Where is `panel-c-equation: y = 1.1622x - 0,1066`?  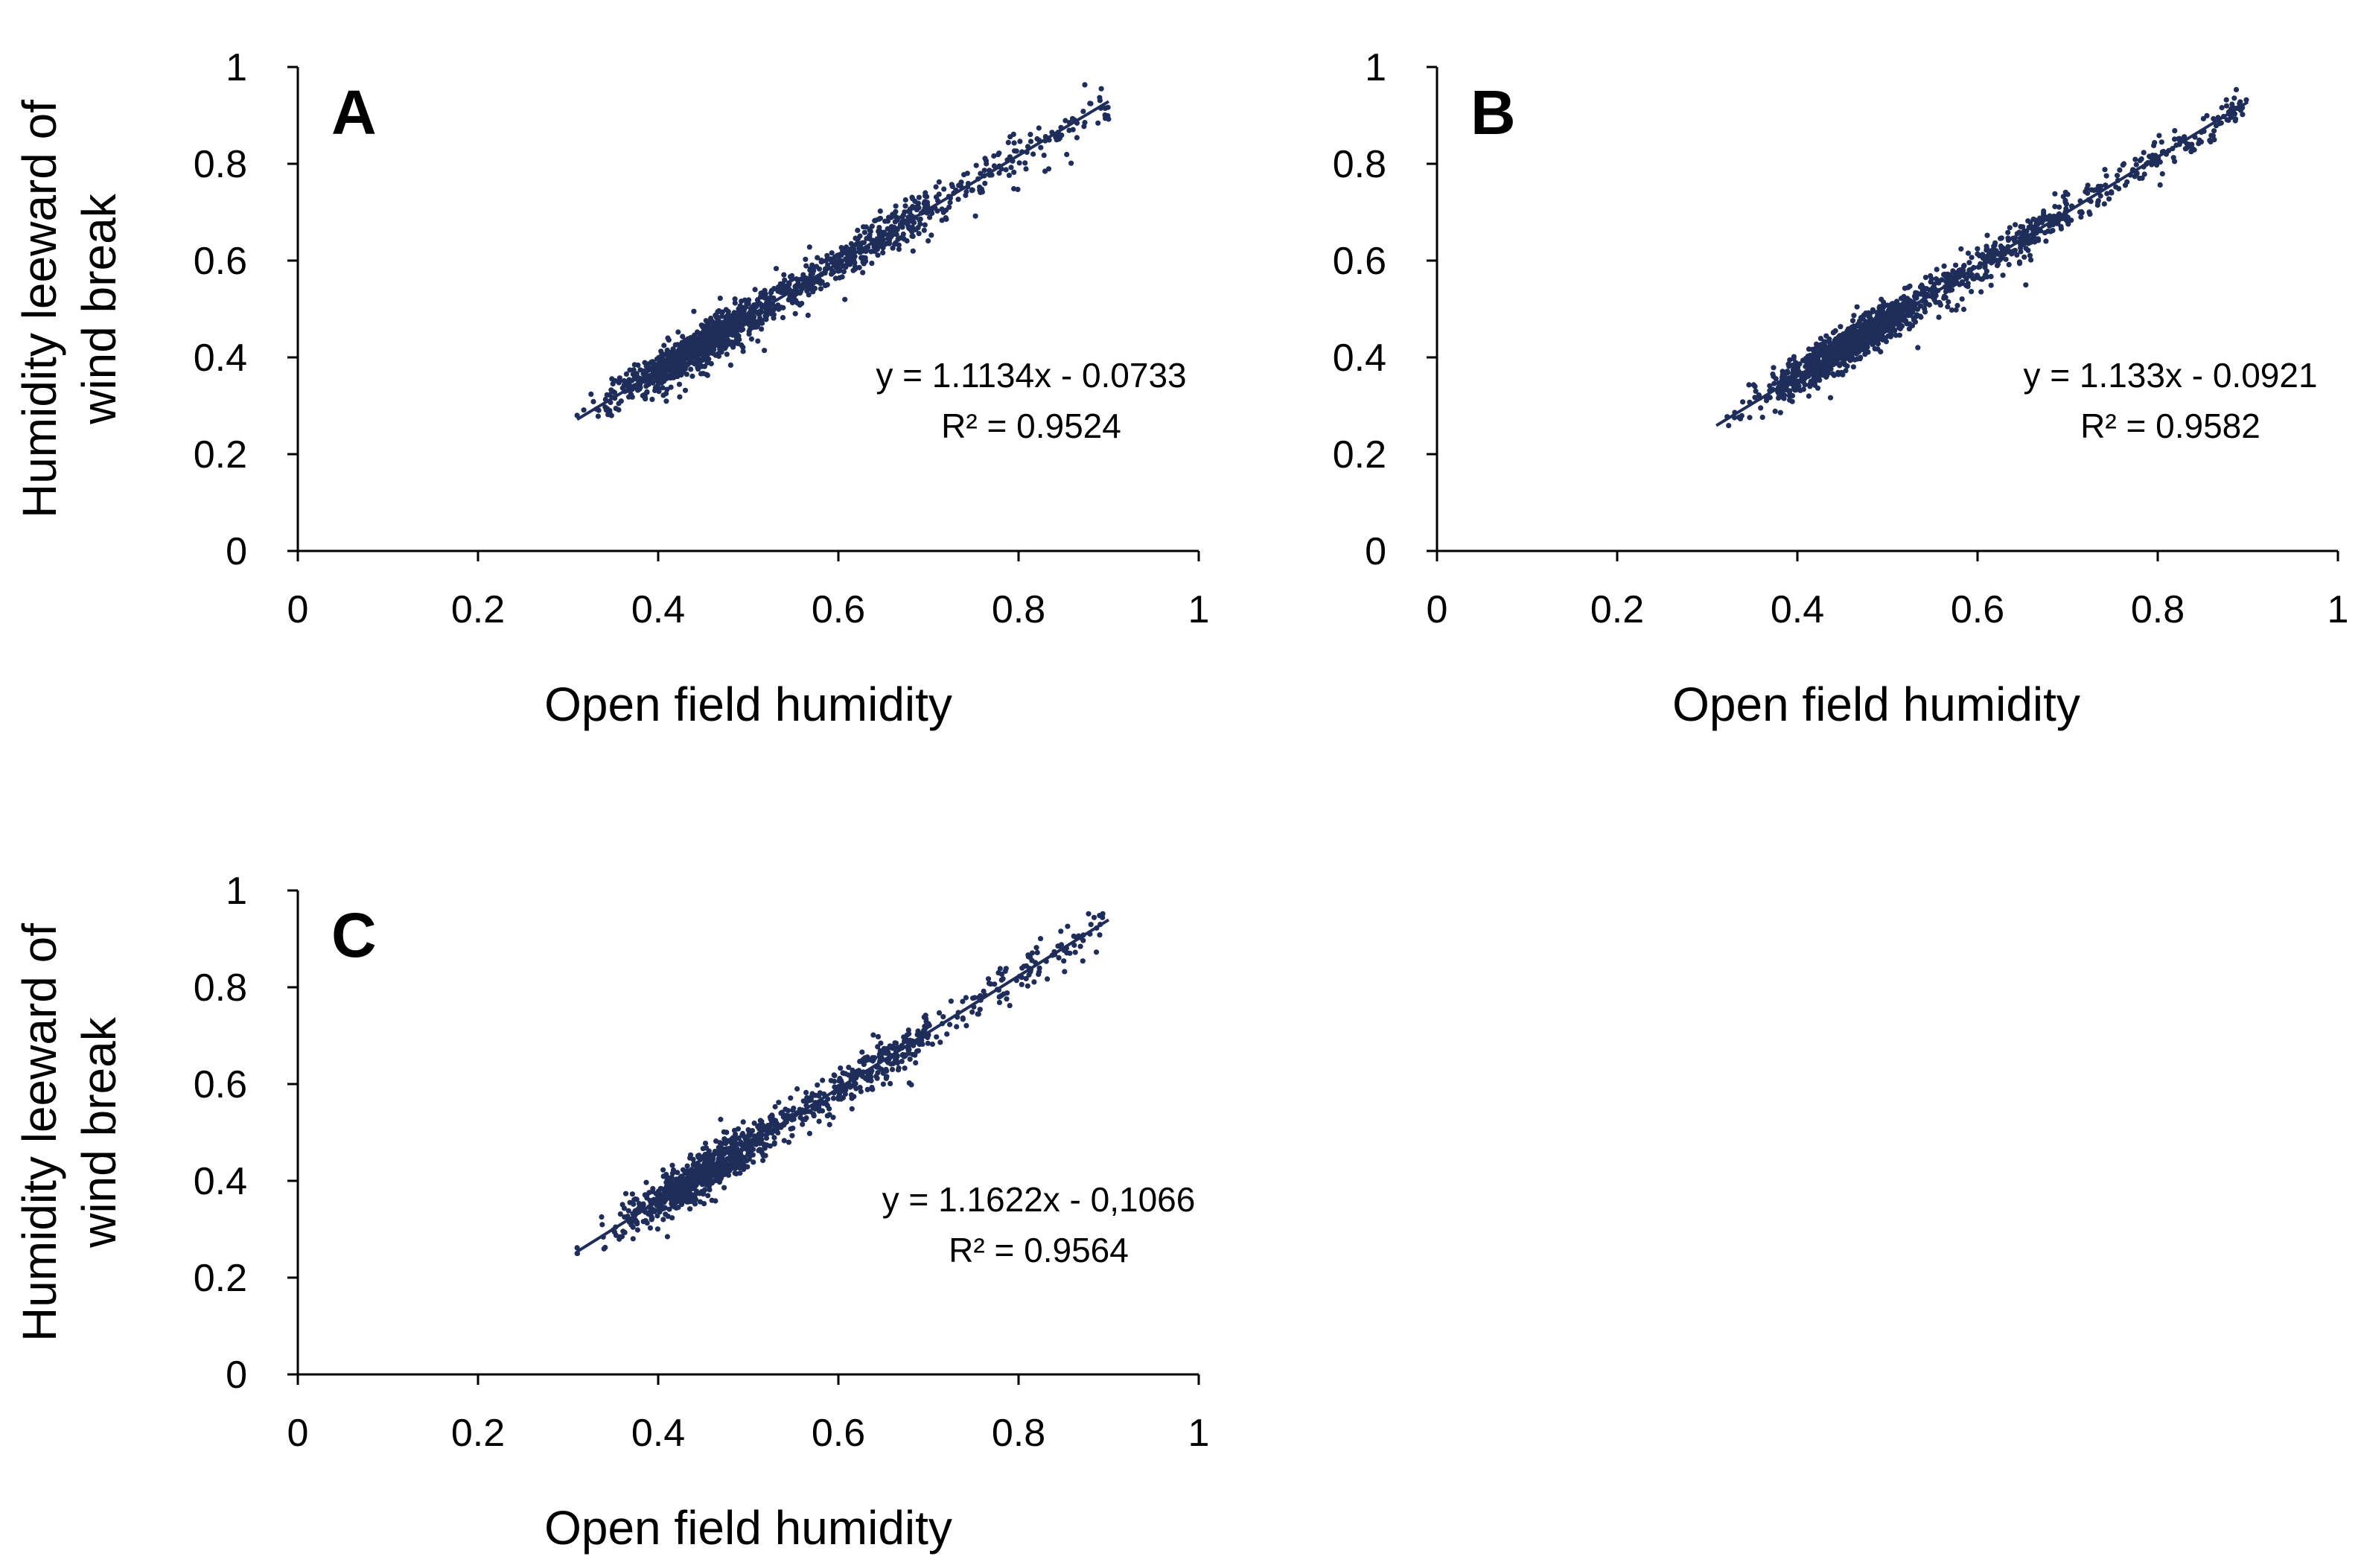 panel-c-equation: y = 1.1622x - 0,1066 is located at coordinates (1039, 1199).